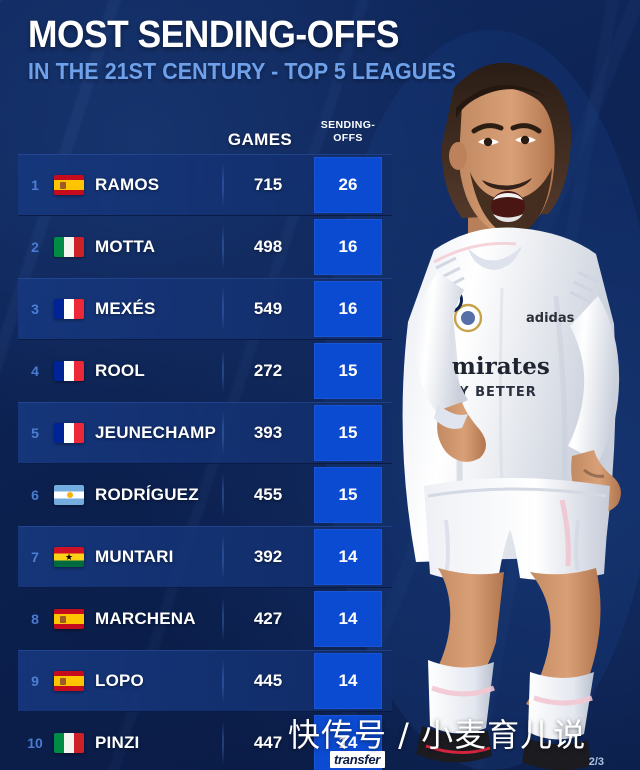  What do you see at coordinates (35, 433) in the screenshot?
I see `row-rank: 5` at bounding box center [35, 433].